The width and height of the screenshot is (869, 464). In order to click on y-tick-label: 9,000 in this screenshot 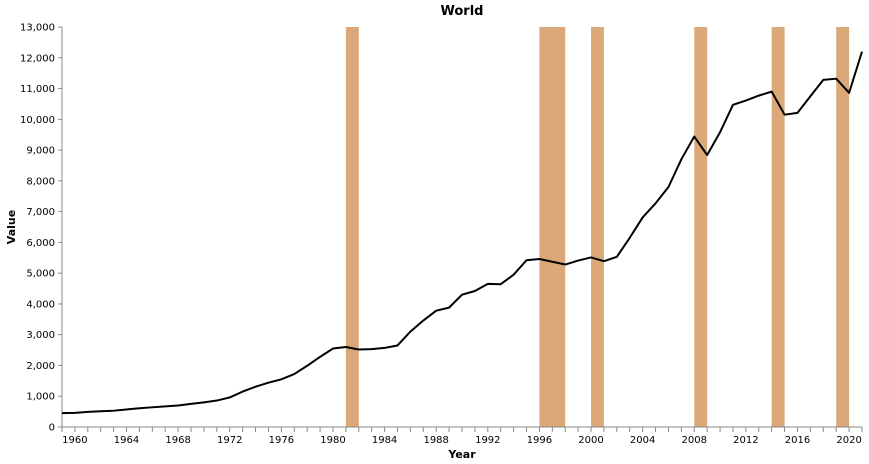, I will do `click(40, 151)`.